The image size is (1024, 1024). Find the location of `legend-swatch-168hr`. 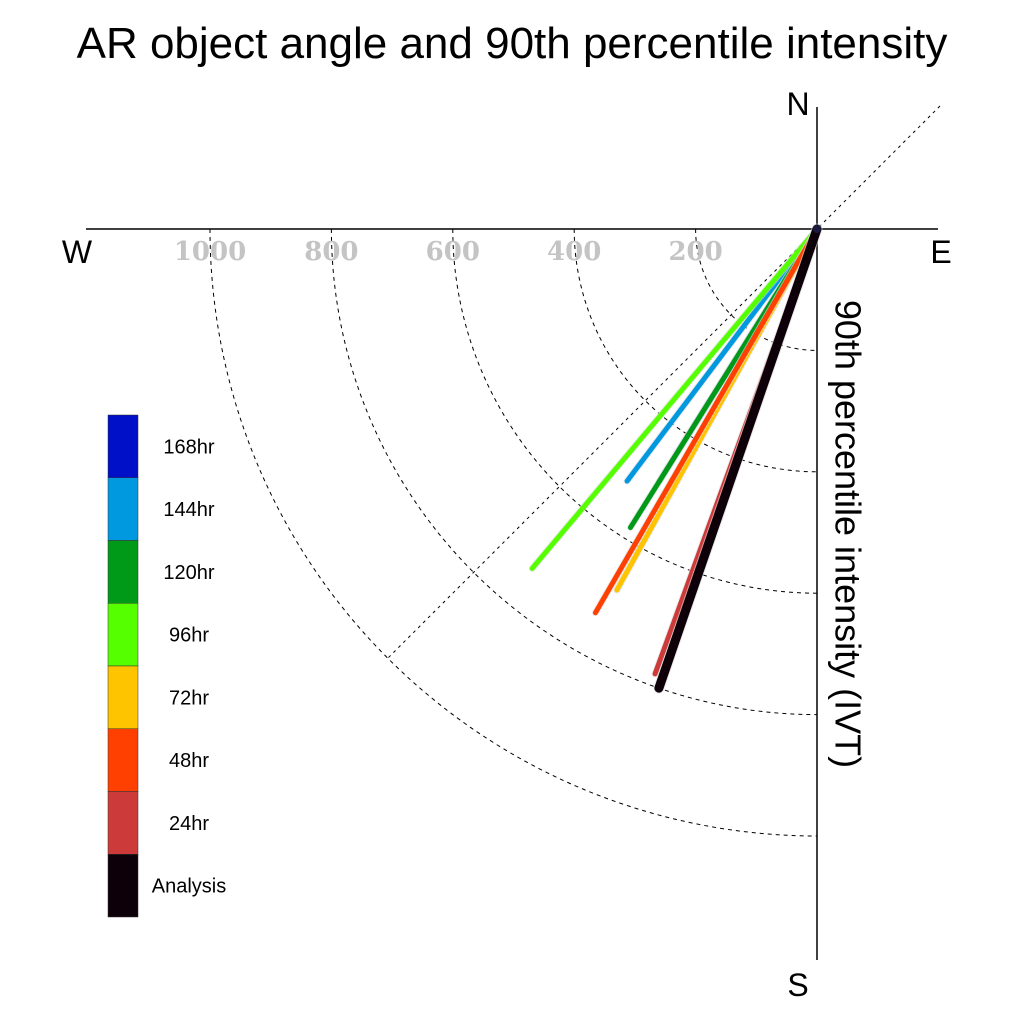

legend-swatch-168hr is located at coordinates (123, 446).